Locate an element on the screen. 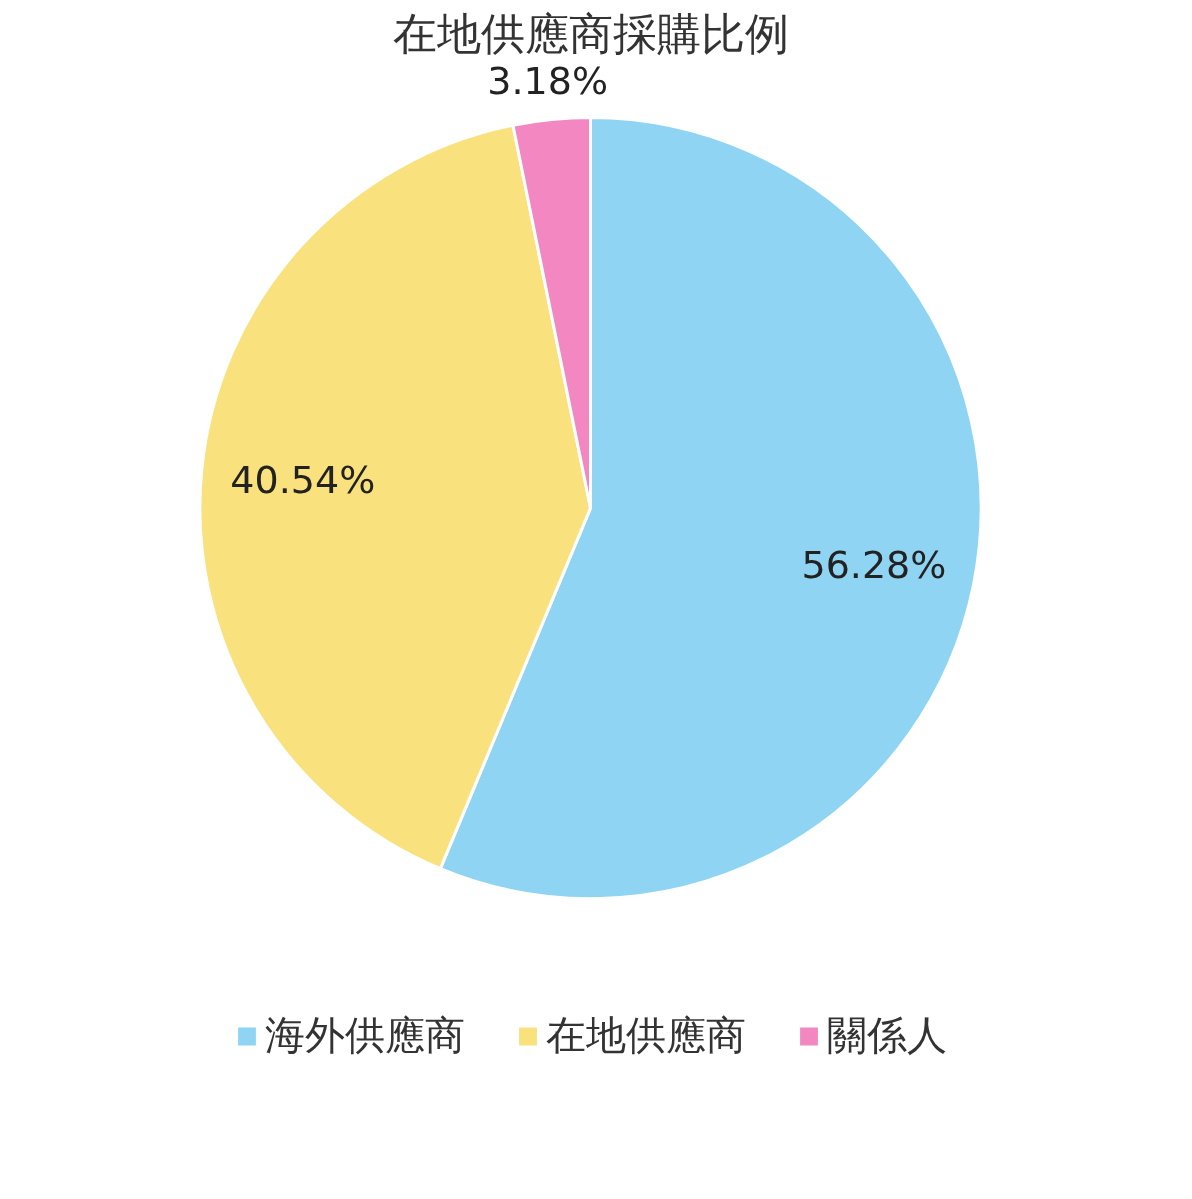  chart-title: 在地供應商採購比例 is located at coordinates (590, 33).